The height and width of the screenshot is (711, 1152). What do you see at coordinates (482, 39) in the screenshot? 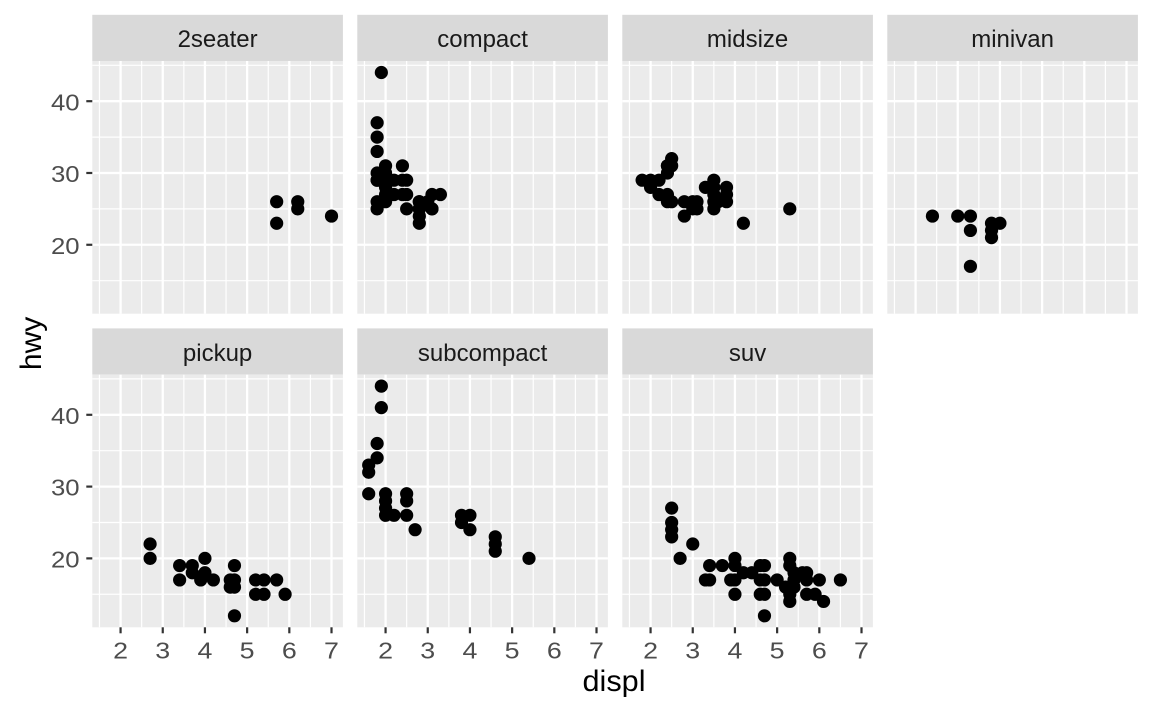
I see `svg-text: compact` at bounding box center [482, 39].